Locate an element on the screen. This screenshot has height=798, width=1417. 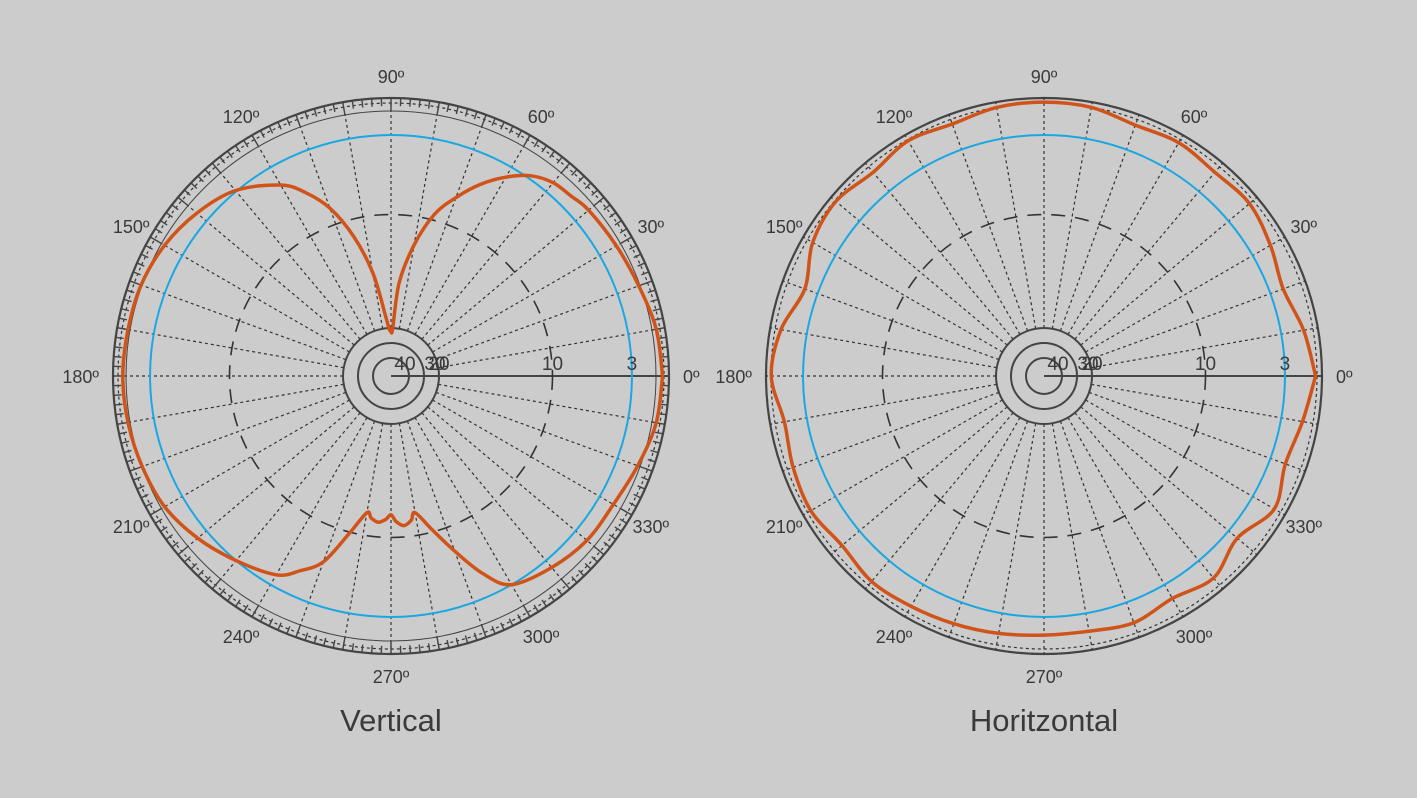
radial-tick-label: 20 is located at coordinates (1091, 364).